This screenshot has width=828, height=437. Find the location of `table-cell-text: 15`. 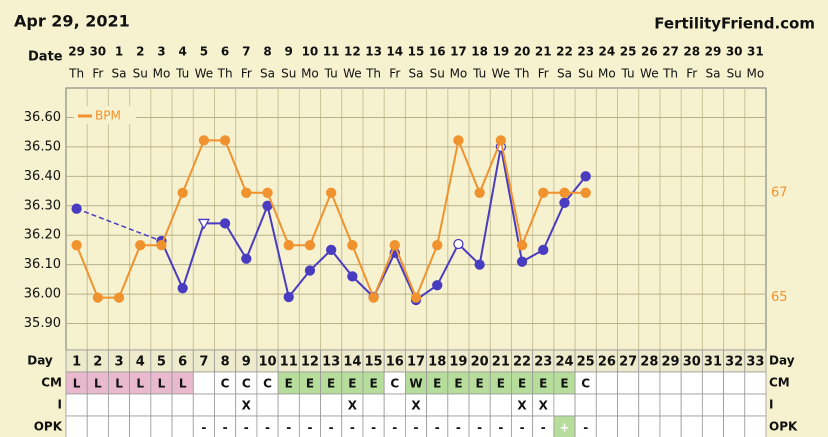

table-cell-text: 15 is located at coordinates (374, 362).